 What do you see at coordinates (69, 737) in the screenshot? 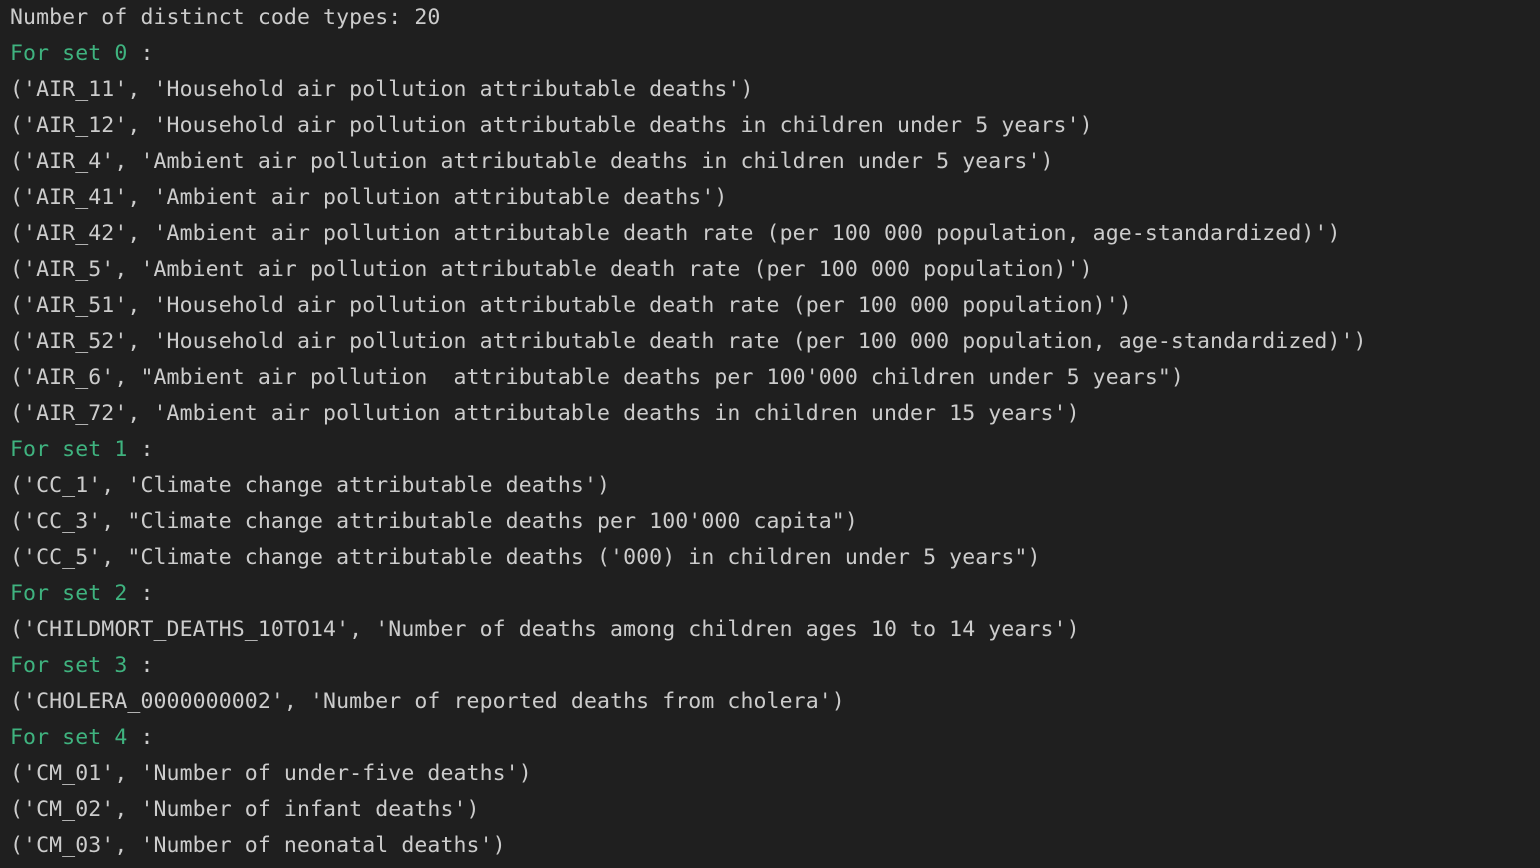
I see `set-header-label: For set 4` at bounding box center [69, 737].